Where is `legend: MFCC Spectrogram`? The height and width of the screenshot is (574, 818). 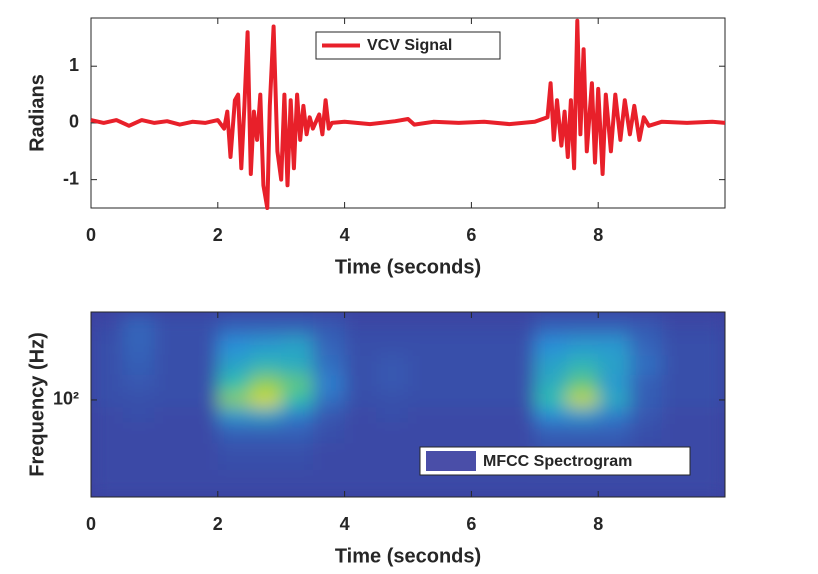
legend: MFCC Spectrogram is located at coordinates (555, 461).